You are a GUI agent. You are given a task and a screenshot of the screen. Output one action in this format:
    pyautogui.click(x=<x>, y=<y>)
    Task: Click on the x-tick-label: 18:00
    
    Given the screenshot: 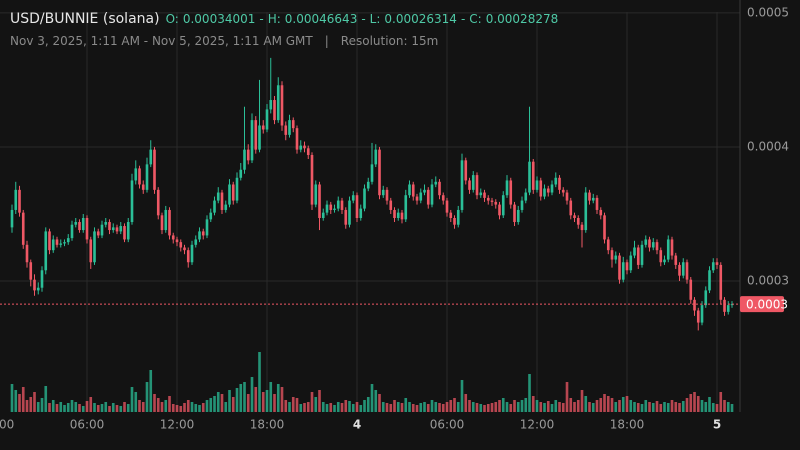 What is the action you would take?
    pyautogui.click(x=627, y=425)
    